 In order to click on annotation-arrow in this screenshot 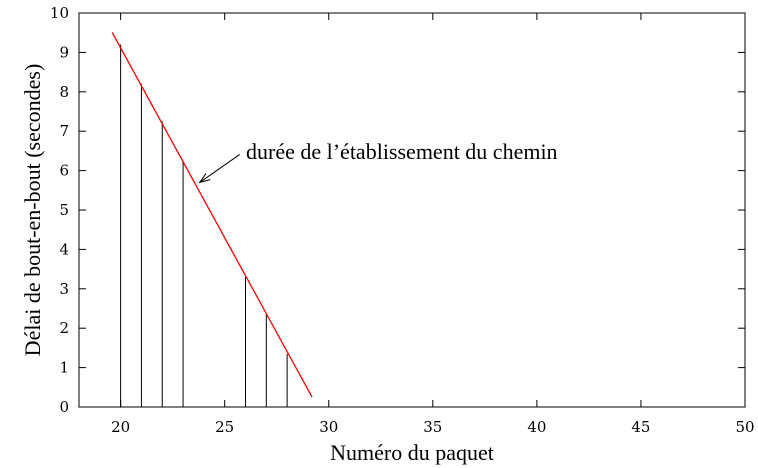, I will do `click(219, 168)`.